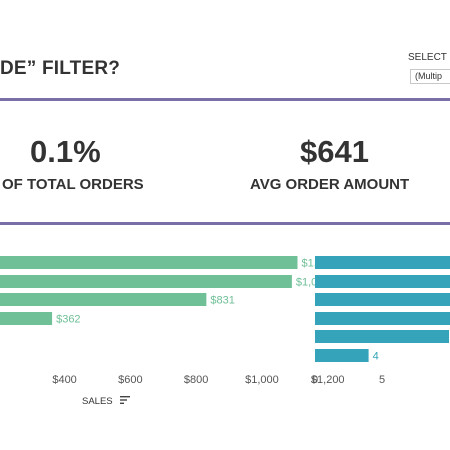 Image resolution: width=450 pixels, height=450 pixels. Describe the element at coordinates (382, 380) in the screenshot. I see `count-x-tick-label: 5` at that location.